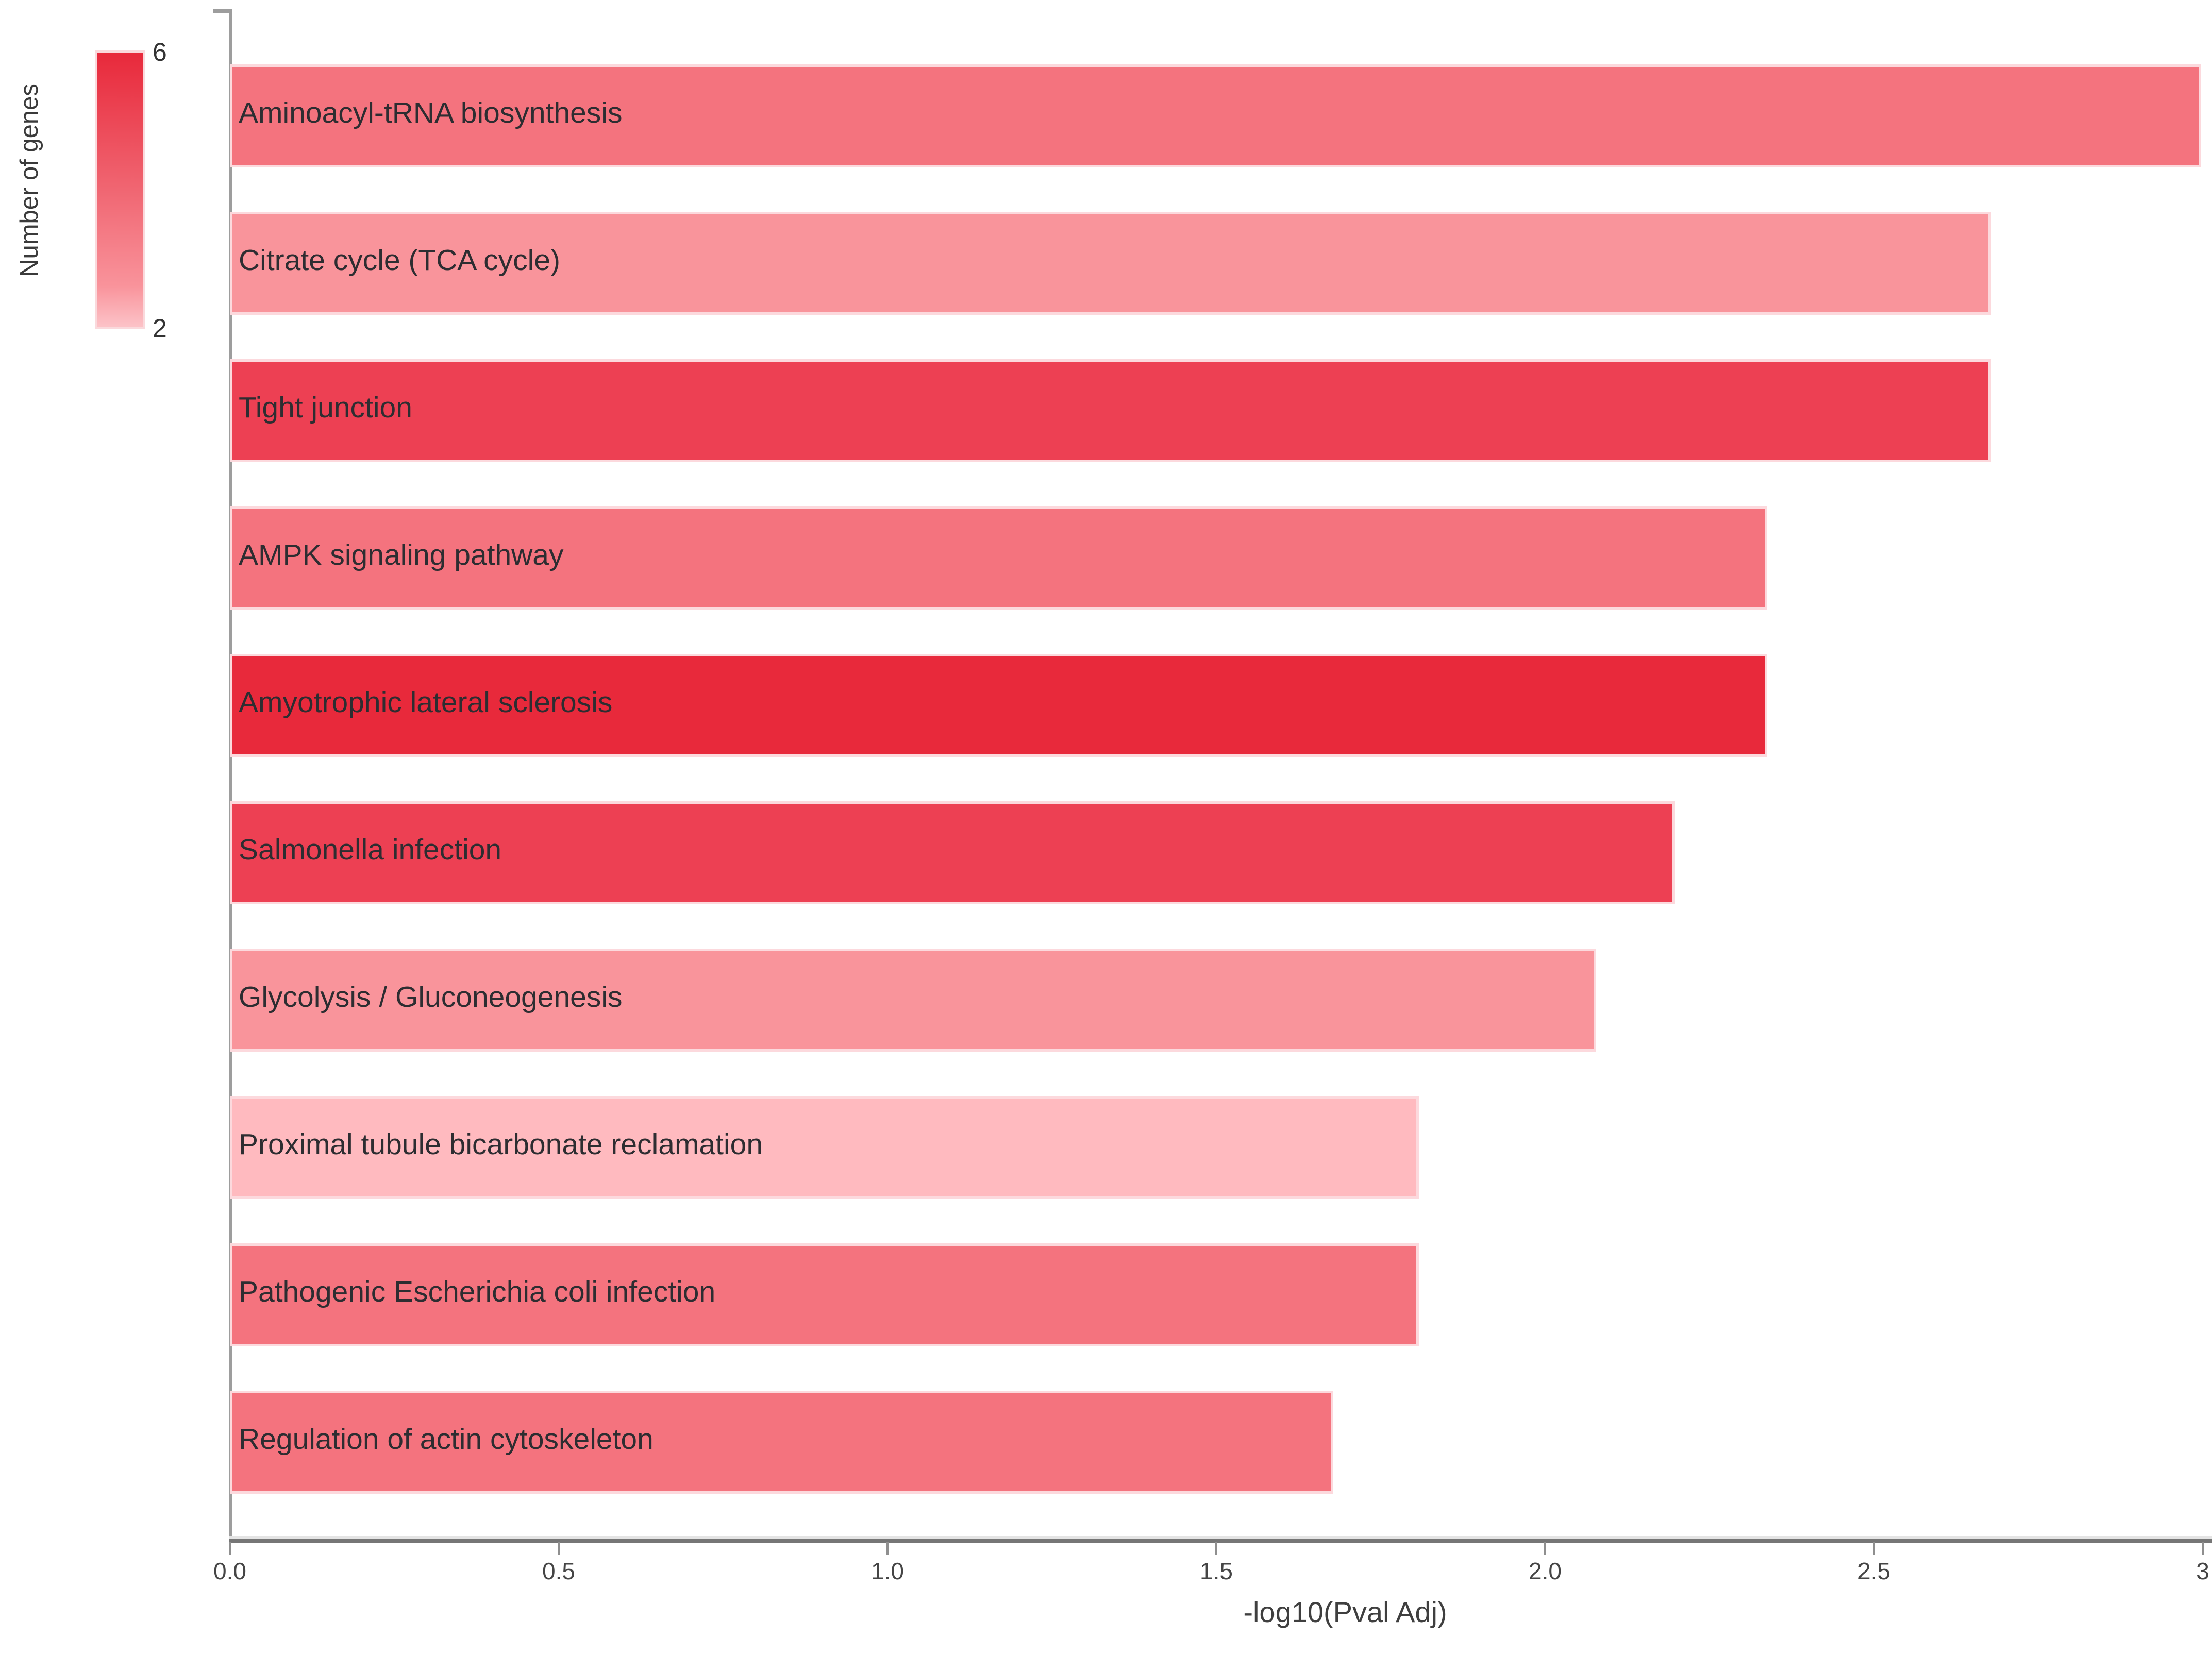  What do you see at coordinates (1220, 1537) in the screenshot?
I see `x-axis-line-highlight` at bounding box center [1220, 1537].